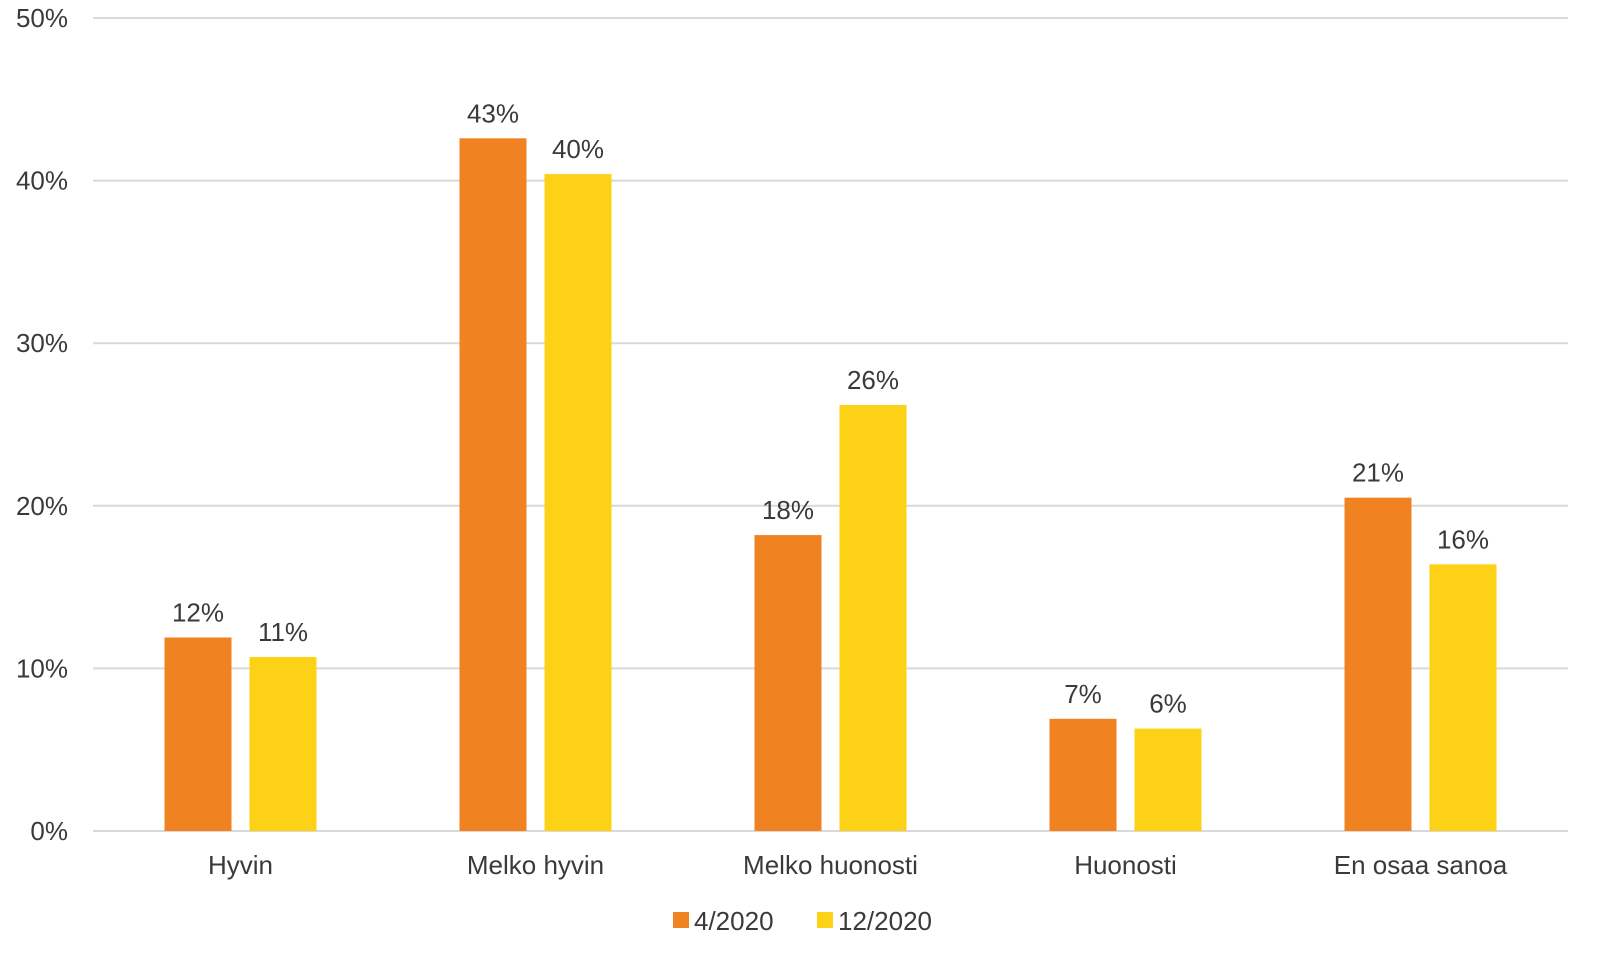 Image resolution: width=1617 pixels, height=964 pixels. Describe the element at coordinates (788, 510) in the screenshot. I see `data-label: 18%` at that location.